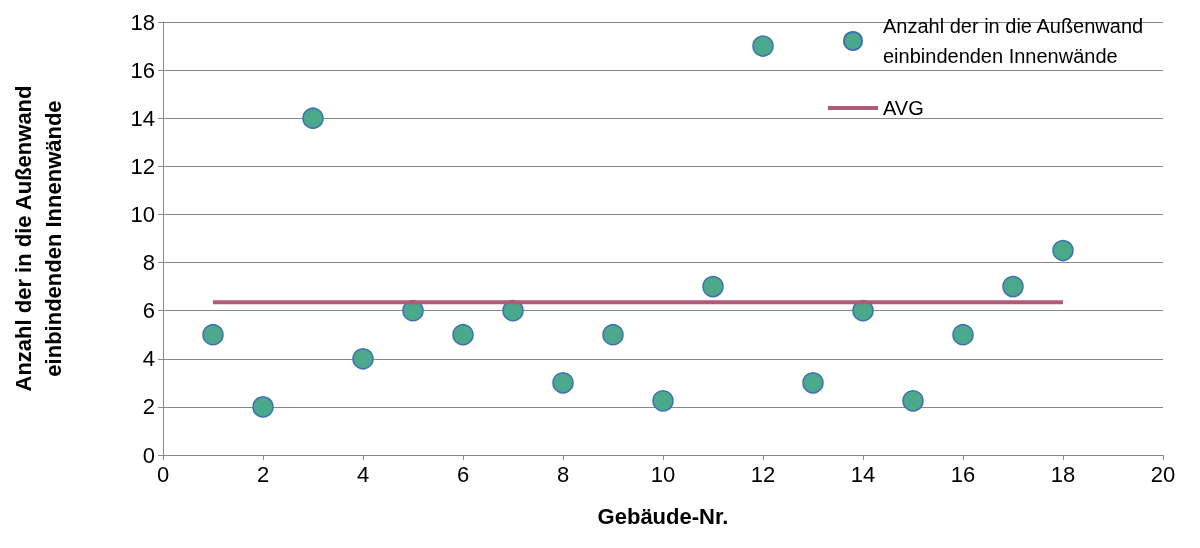 The image size is (1200, 548). What do you see at coordinates (1163, 474) in the screenshot?
I see `x-tick-label: 20` at bounding box center [1163, 474].